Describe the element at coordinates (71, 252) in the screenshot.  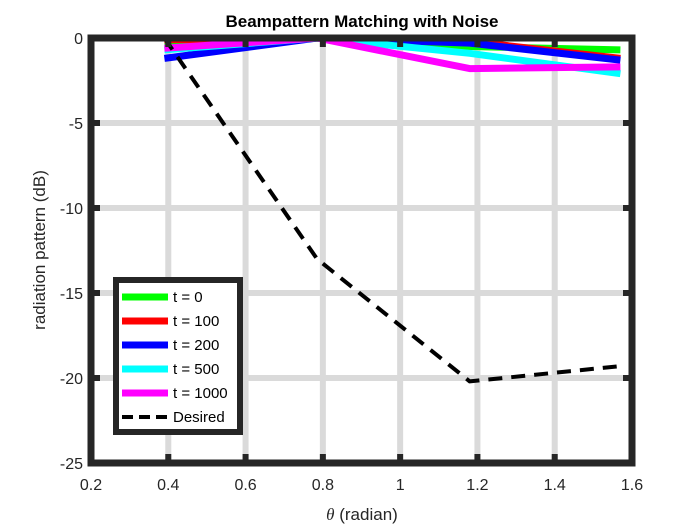
I see `y-tick-labels: 0 -5 -10 -15 -20 -25` at that location.